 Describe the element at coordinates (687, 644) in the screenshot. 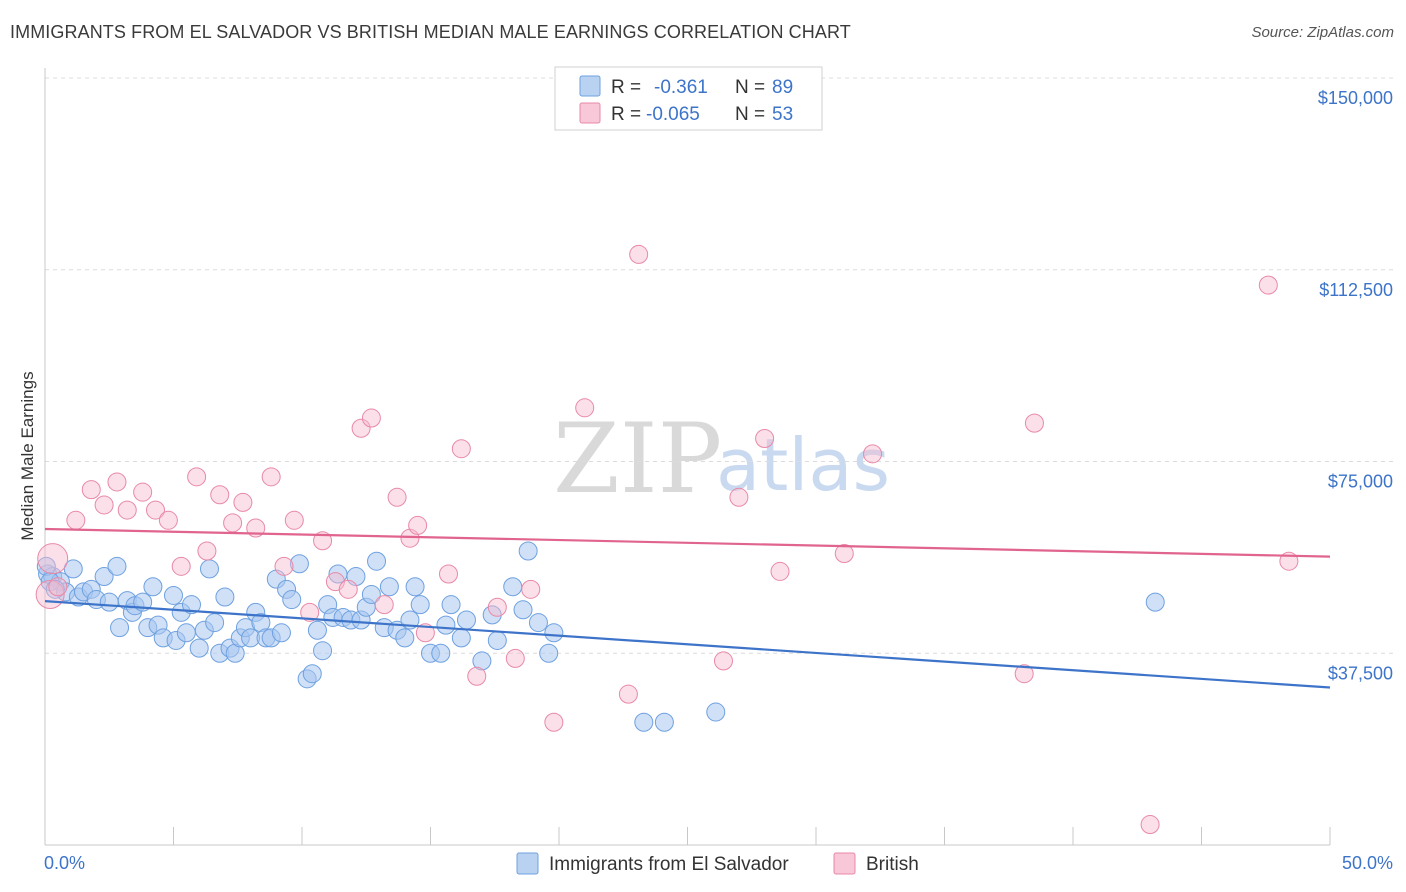

I see `el-salvador-trend-line` at that location.